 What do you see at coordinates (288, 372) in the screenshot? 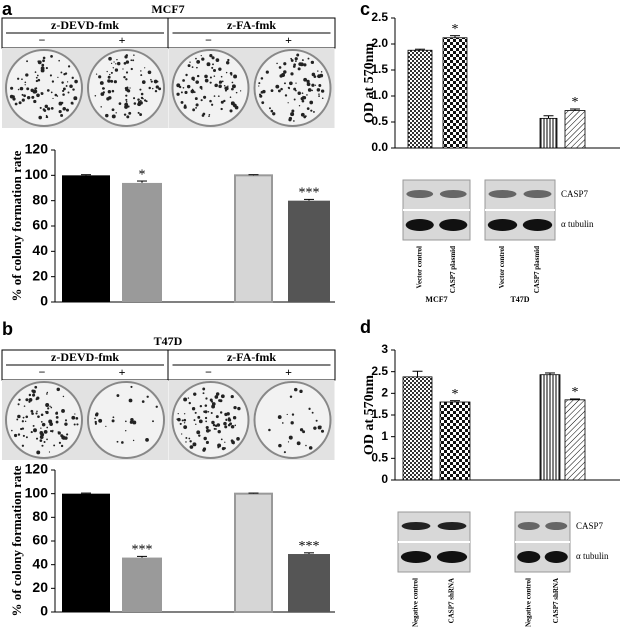
I see `treatment-level: +` at bounding box center [288, 372].